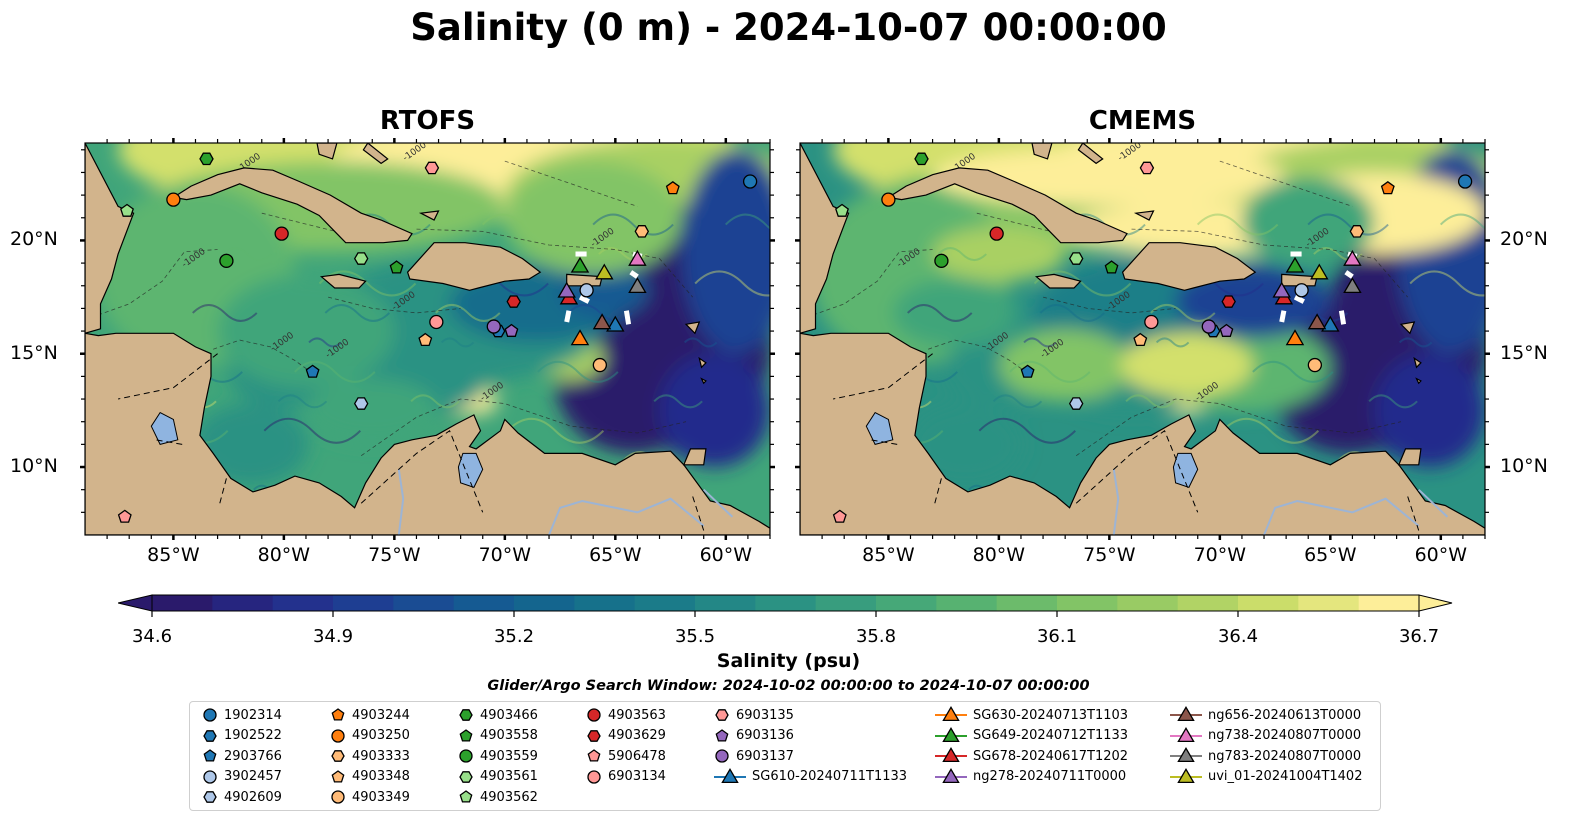  Describe the element at coordinates (394, 555) in the screenshot. I see `lon-tick-label: 75°W` at that location.